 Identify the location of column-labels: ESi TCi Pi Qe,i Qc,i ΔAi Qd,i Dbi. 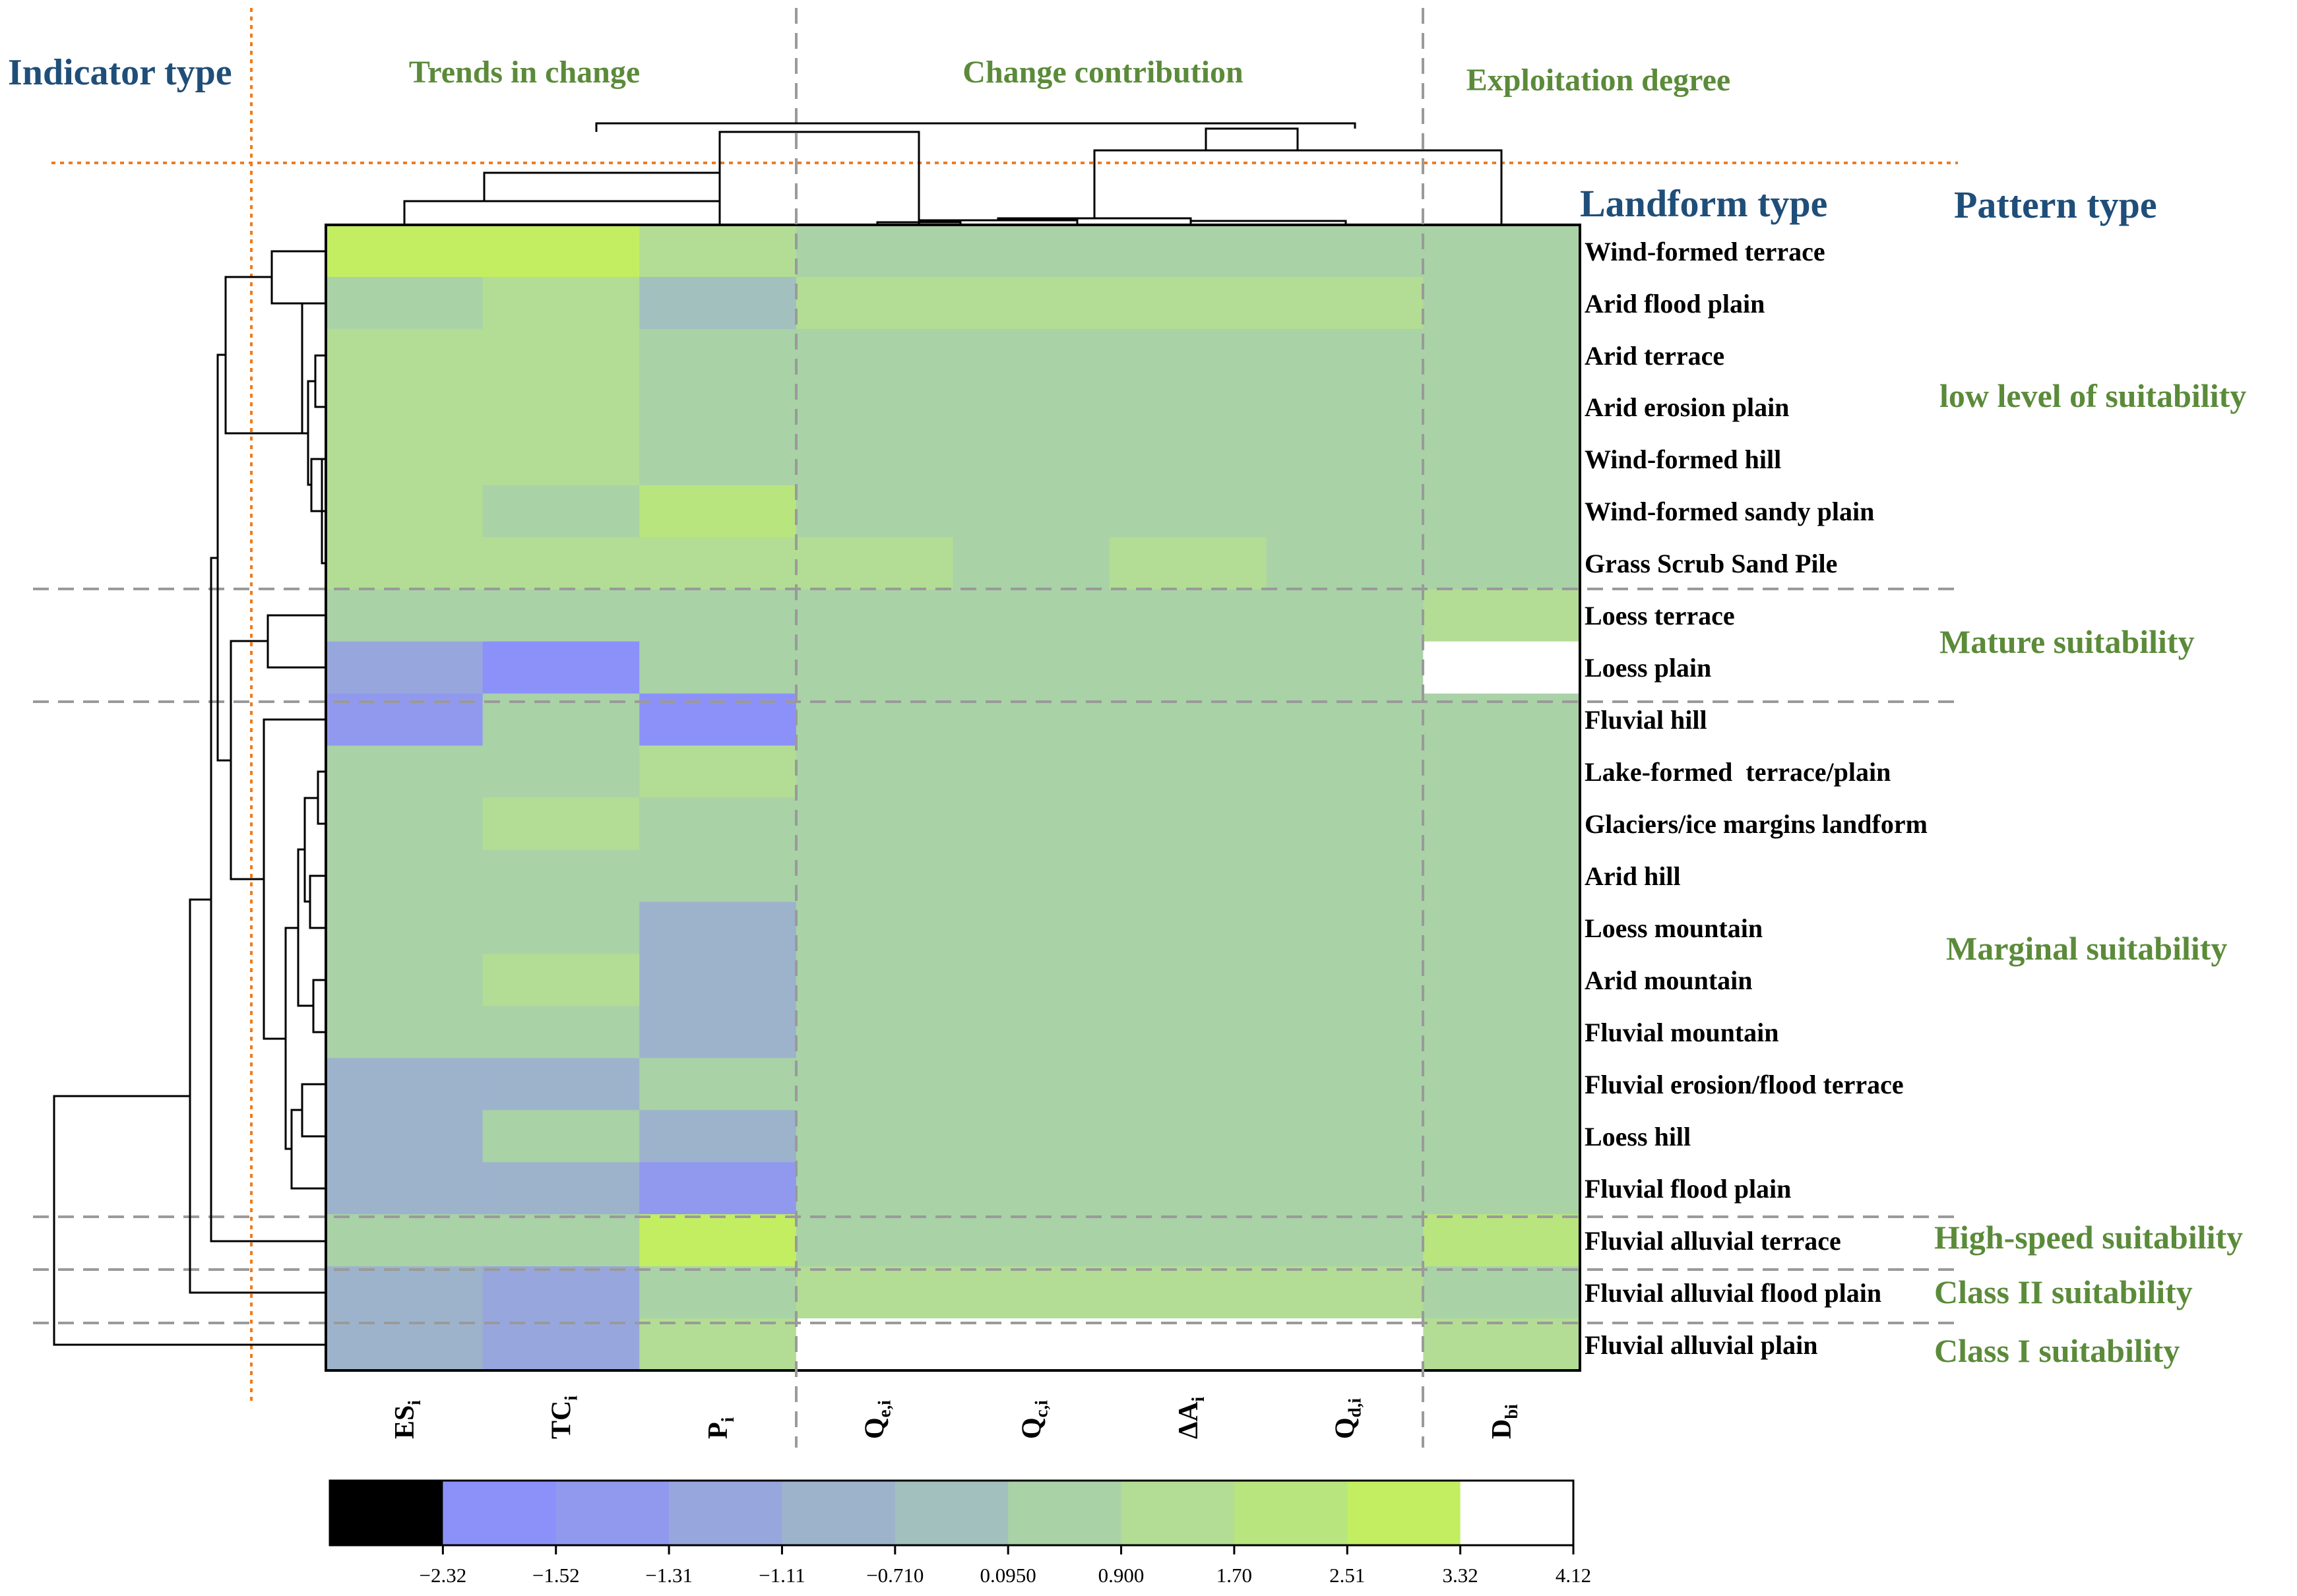
(955, 1417).